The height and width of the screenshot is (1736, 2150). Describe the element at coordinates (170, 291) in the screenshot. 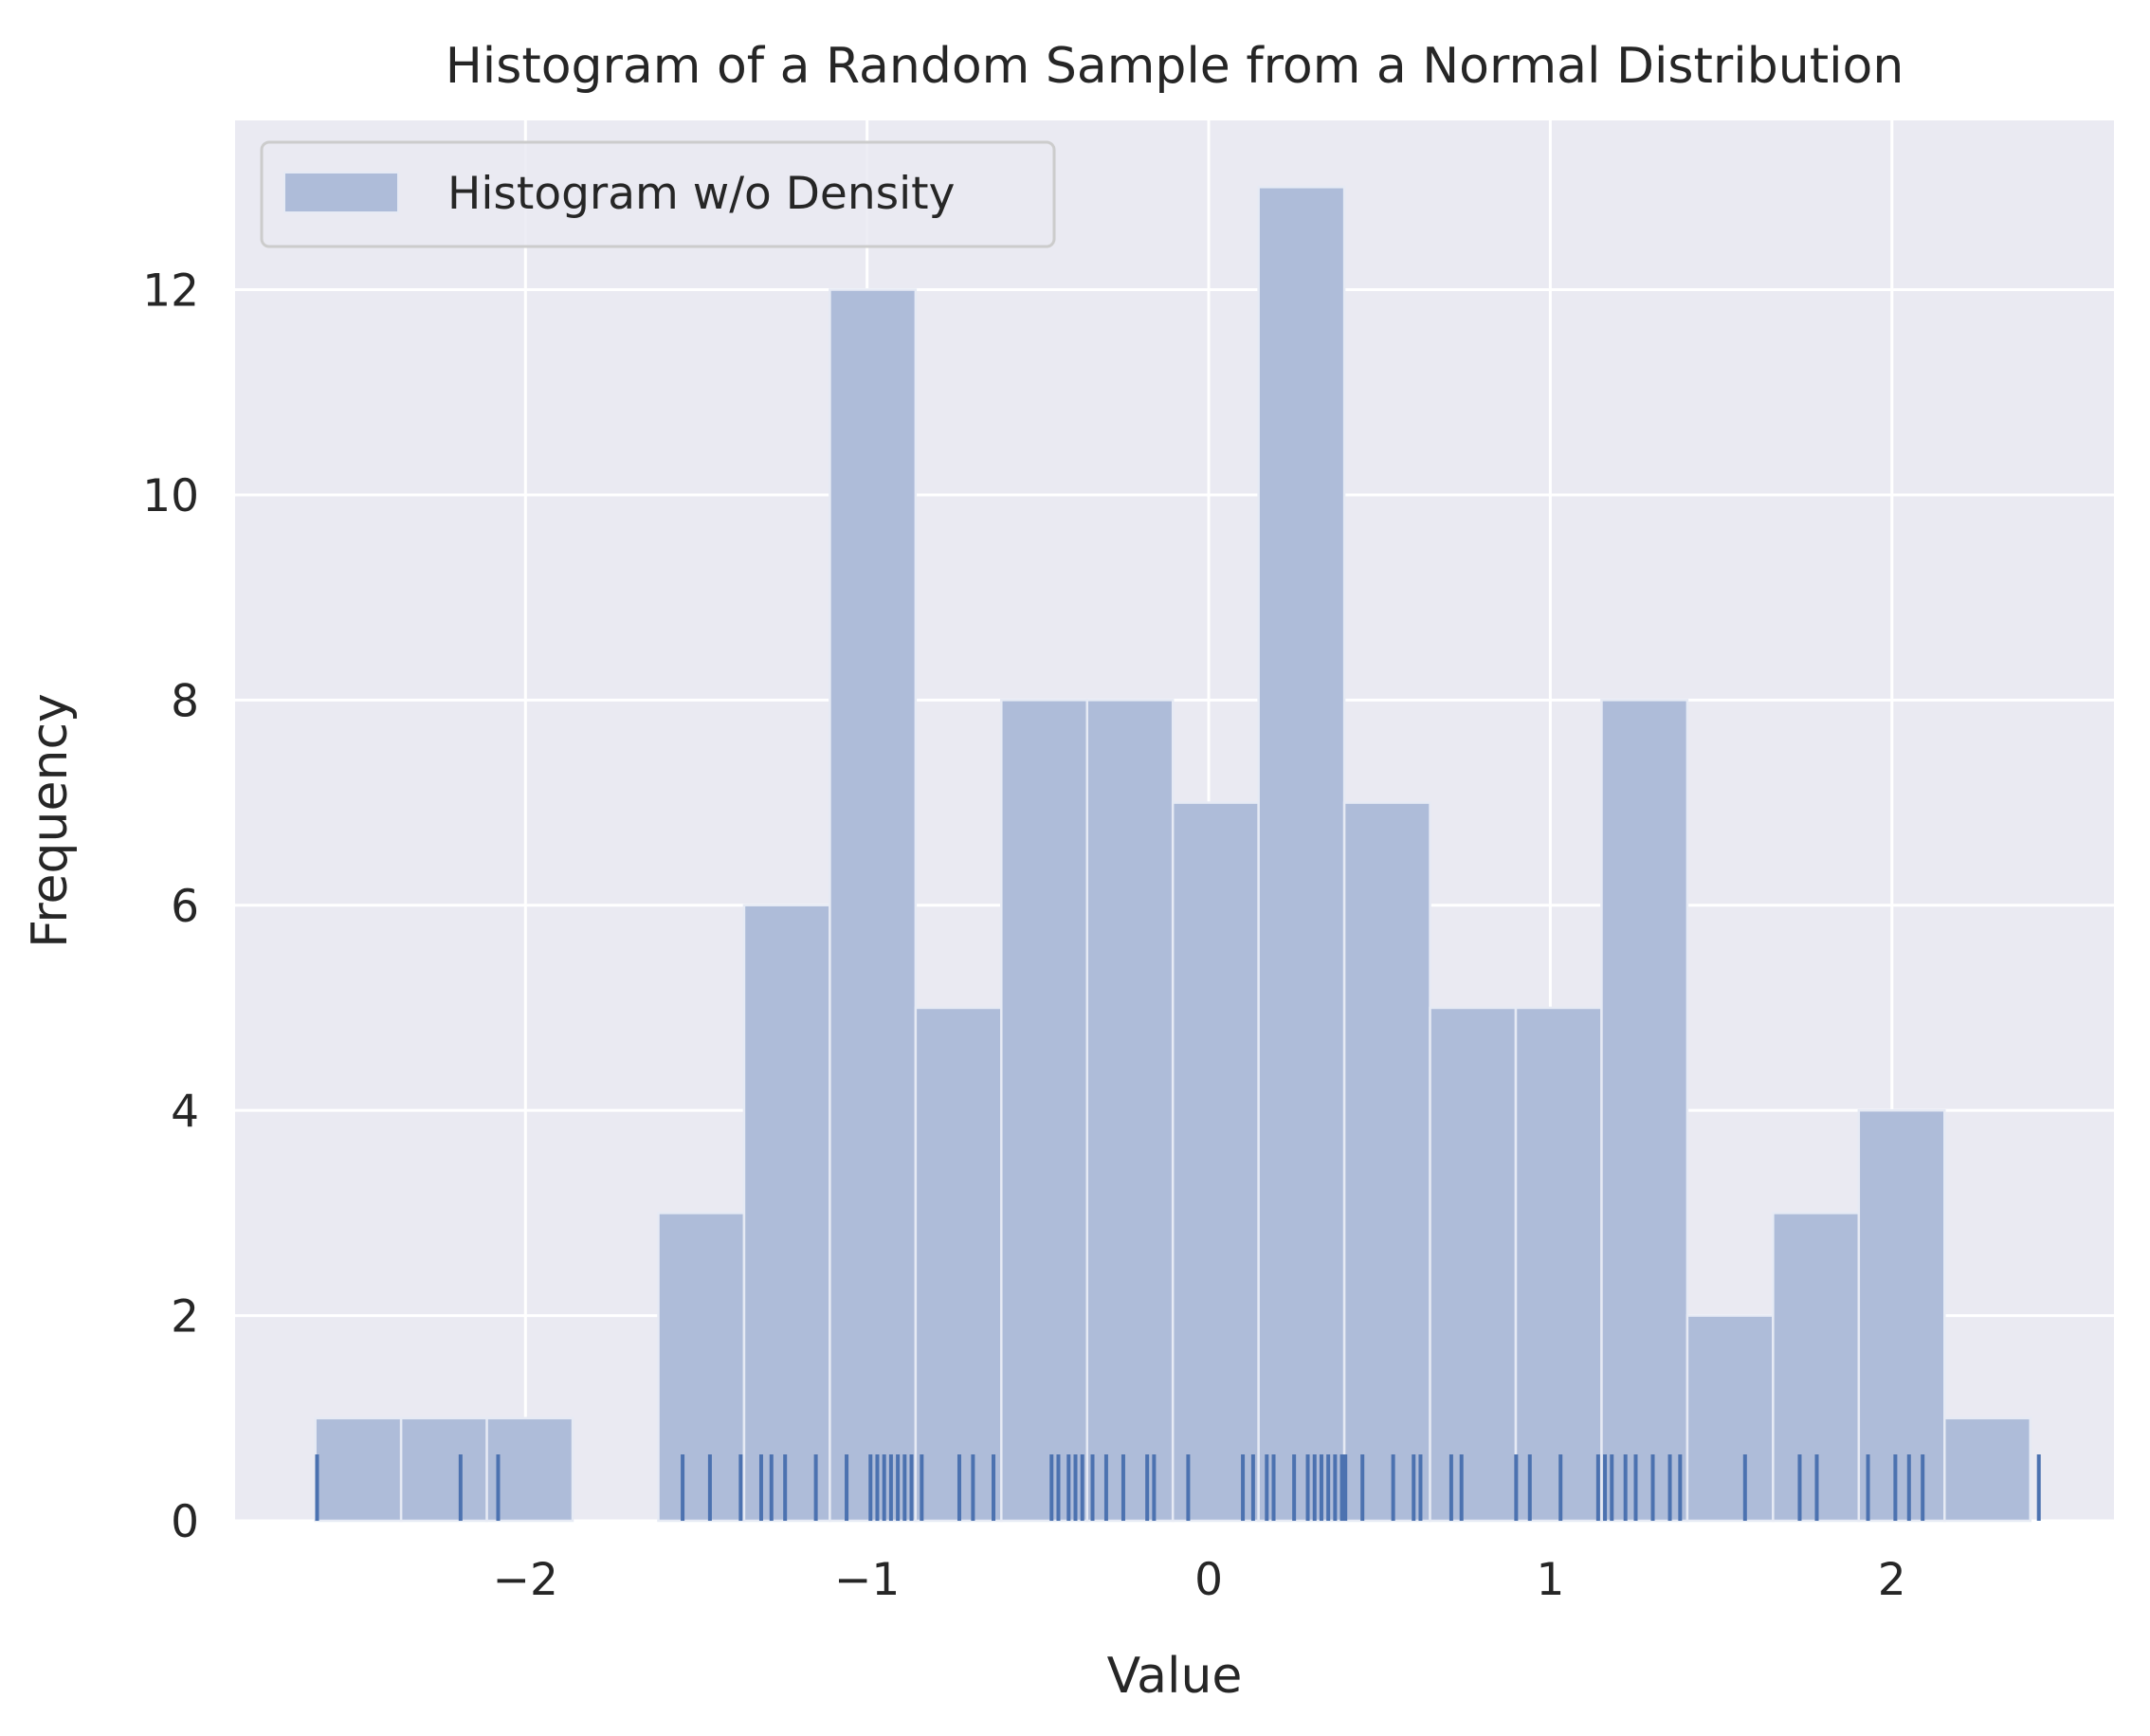

I see `y-tick-label: 12` at that location.